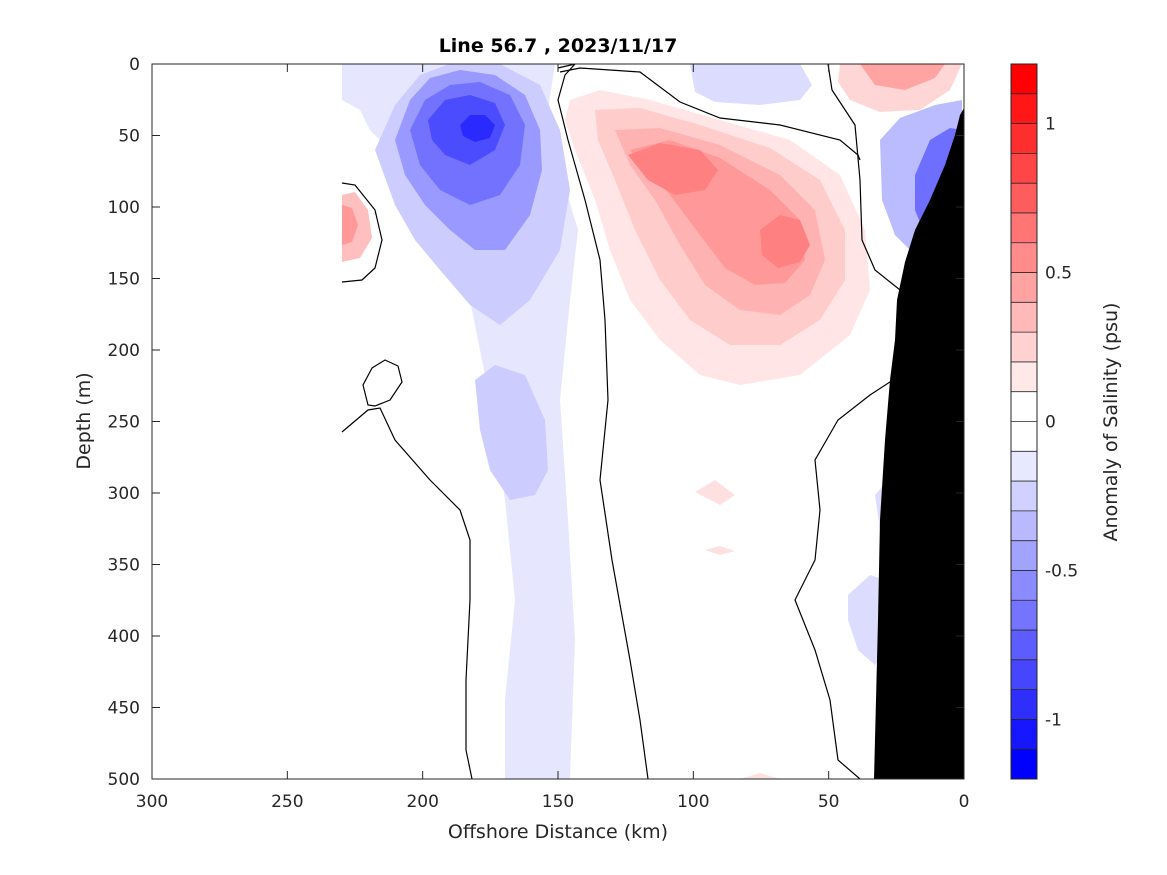 This screenshot has height=875, width=1167. Describe the element at coordinates (287, 802) in the screenshot. I see `x-tick-label: 250` at that location.